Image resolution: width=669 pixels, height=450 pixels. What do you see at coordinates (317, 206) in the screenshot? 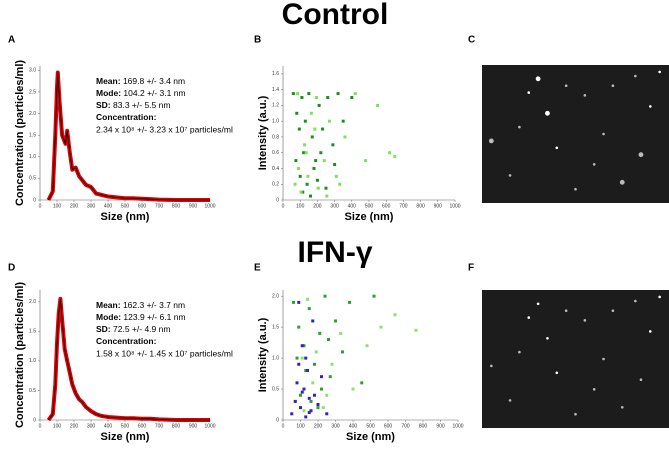
I see `x-tick-label: 200` at bounding box center [317, 206].